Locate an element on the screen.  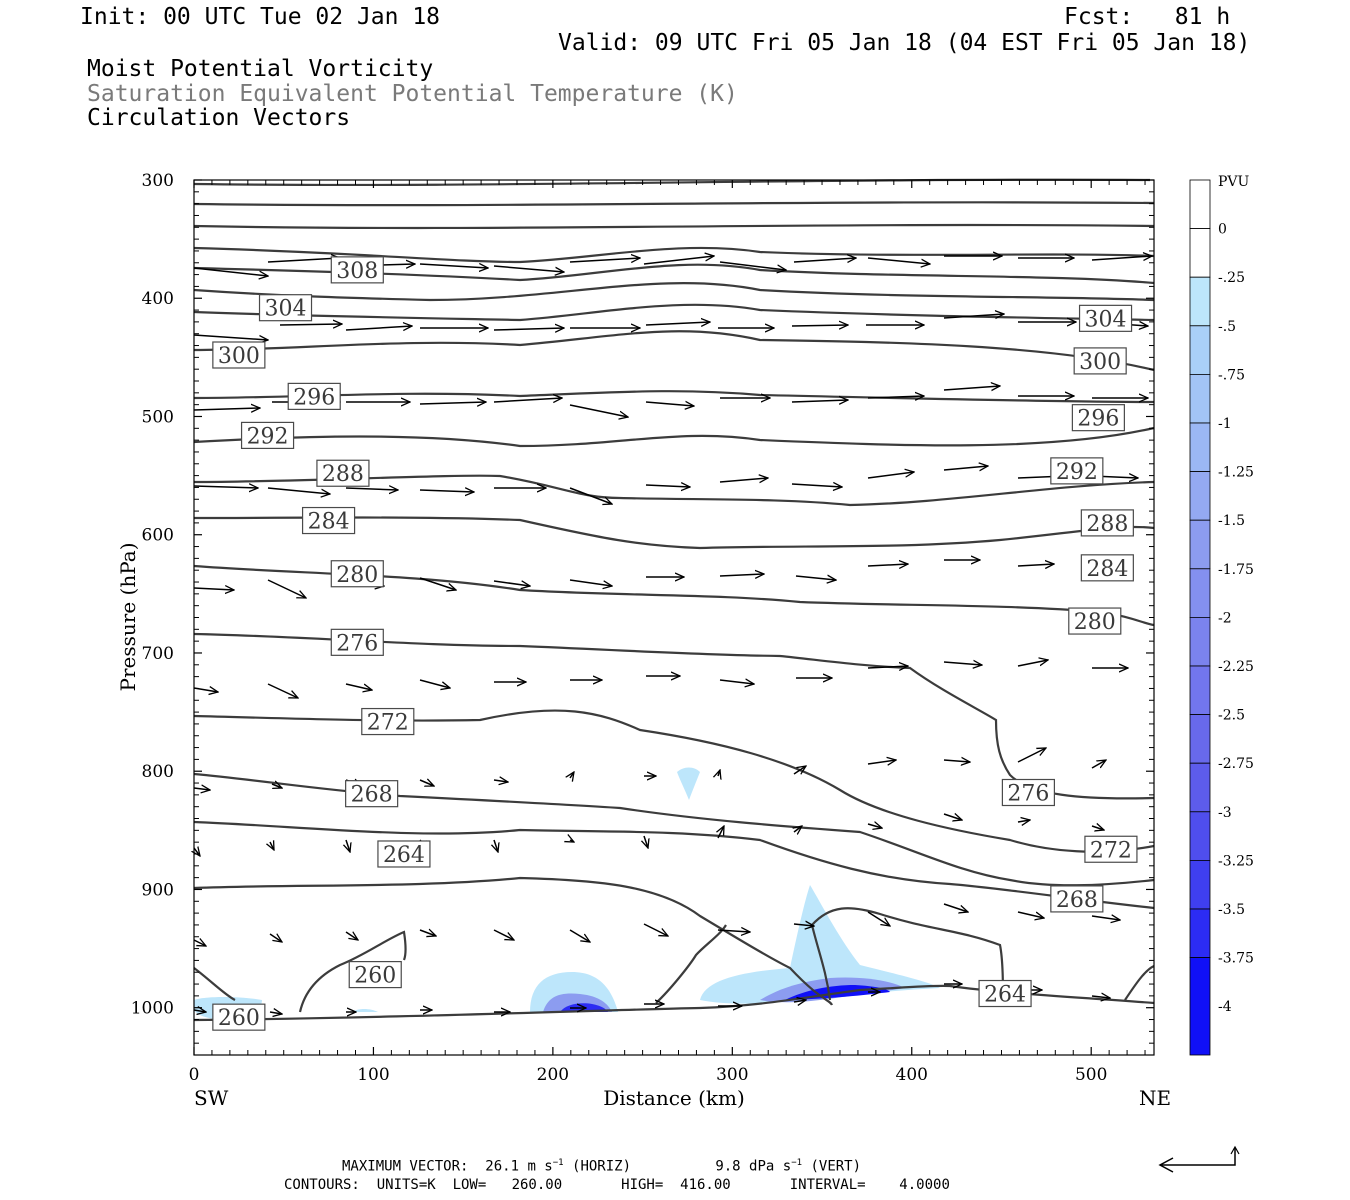
contour-label-text: 292 is located at coordinates (268, 436).